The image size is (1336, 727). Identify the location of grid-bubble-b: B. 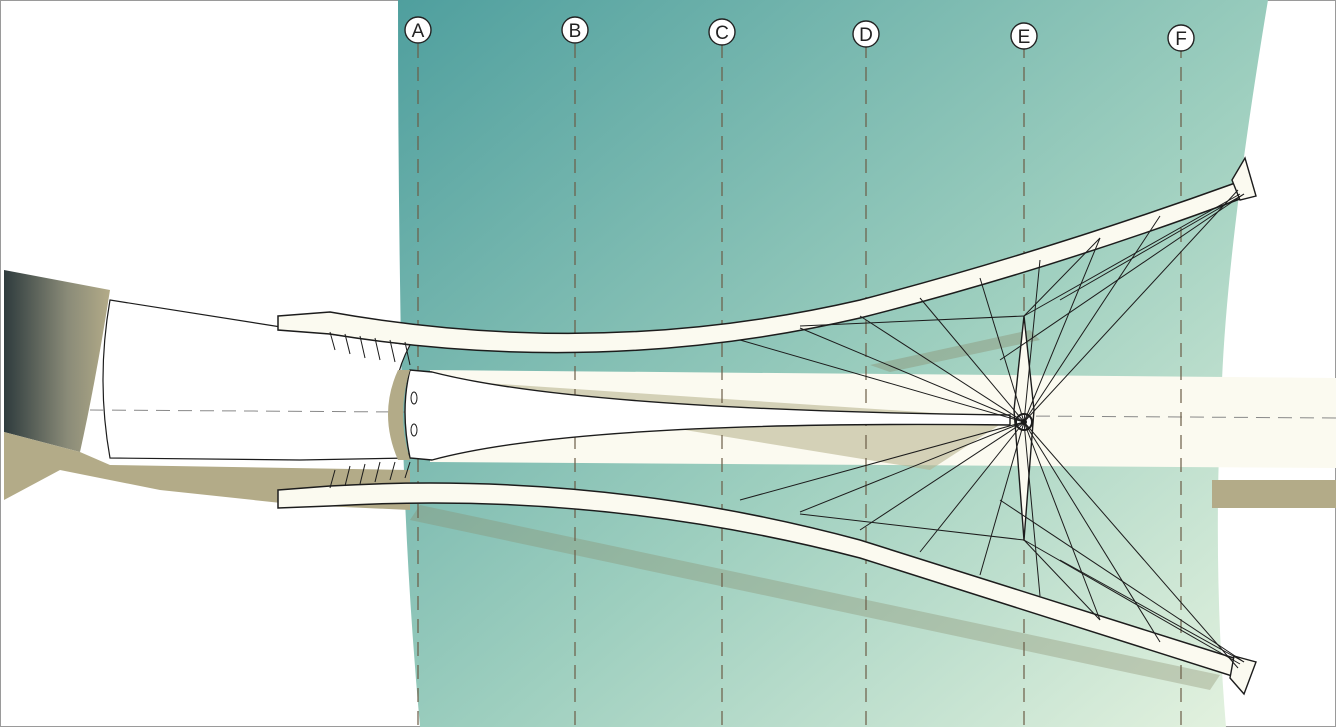
(575, 30).